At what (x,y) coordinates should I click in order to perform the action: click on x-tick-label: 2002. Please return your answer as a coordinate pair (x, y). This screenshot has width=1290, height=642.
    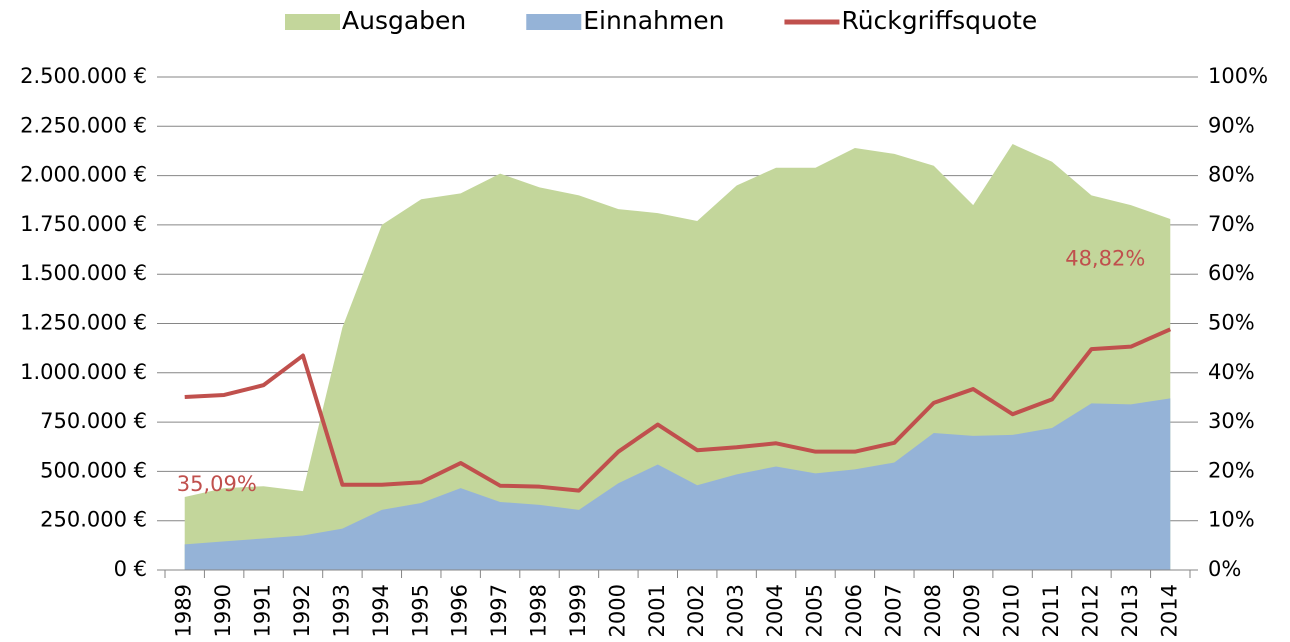
    Looking at the image, I should click on (696, 610).